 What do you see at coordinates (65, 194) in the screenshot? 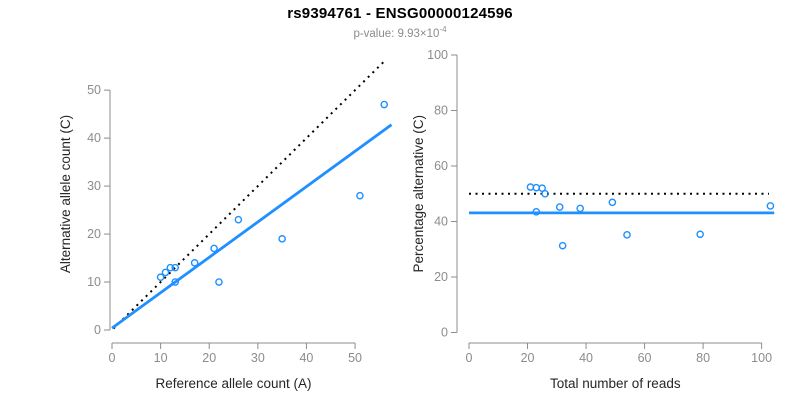
I see `y-axis-title: Alternative allele count (C)` at bounding box center [65, 194].